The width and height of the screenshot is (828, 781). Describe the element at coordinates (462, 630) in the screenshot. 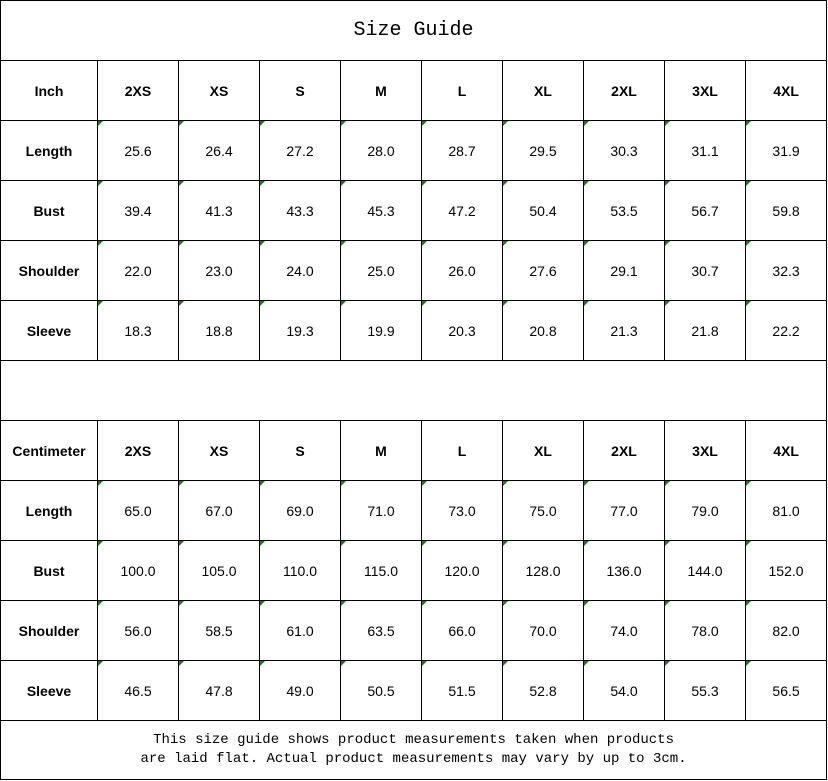

I see `measurement-value: 66.0` at that location.